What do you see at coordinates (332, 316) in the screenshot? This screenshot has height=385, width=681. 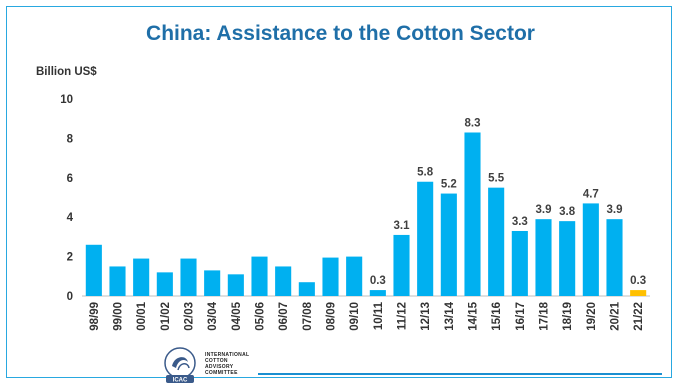 I see `x-tick-label: 08/09` at bounding box center [332, 316].